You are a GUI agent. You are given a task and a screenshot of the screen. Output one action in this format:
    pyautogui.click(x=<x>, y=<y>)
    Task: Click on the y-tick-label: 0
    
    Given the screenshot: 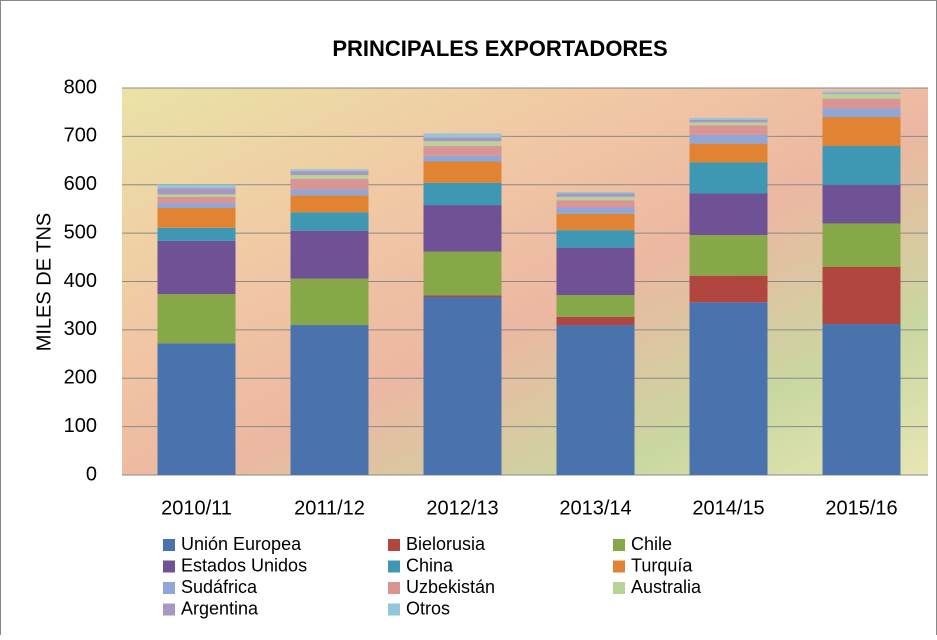 What is the action you would take?
    pyautogui.click(x=91, y=474)
    